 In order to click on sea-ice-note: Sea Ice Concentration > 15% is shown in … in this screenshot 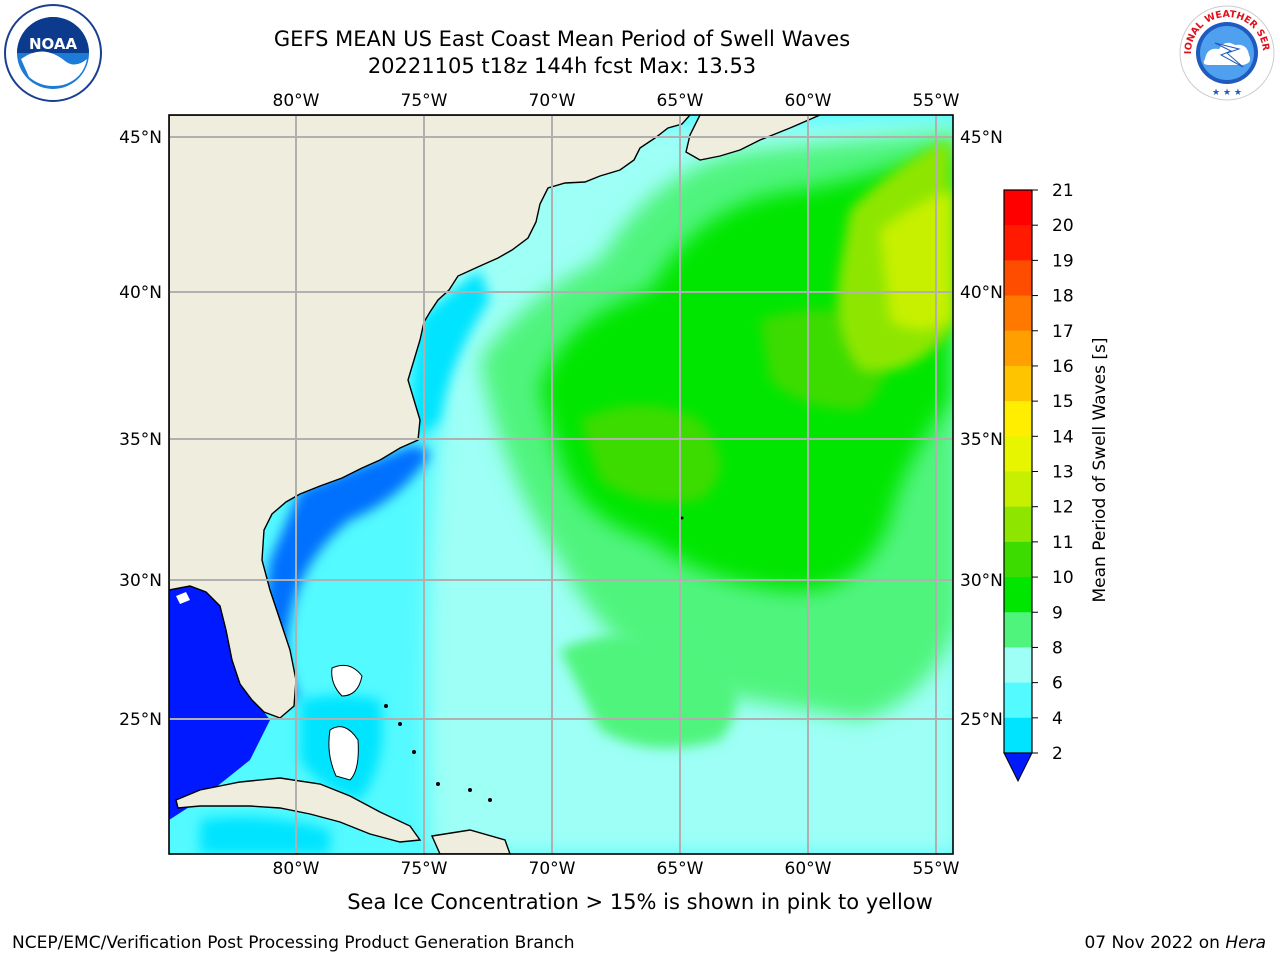, I will do `click(640, 902)`.